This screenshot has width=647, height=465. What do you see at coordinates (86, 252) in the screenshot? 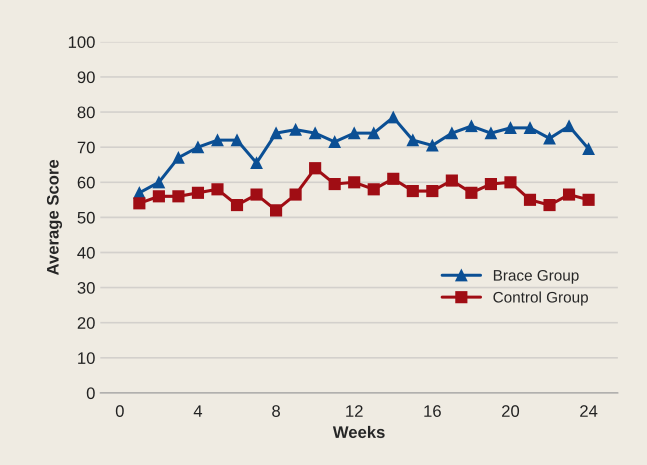
I see `y-tick-label: 40` at bounding box center [86, 252].